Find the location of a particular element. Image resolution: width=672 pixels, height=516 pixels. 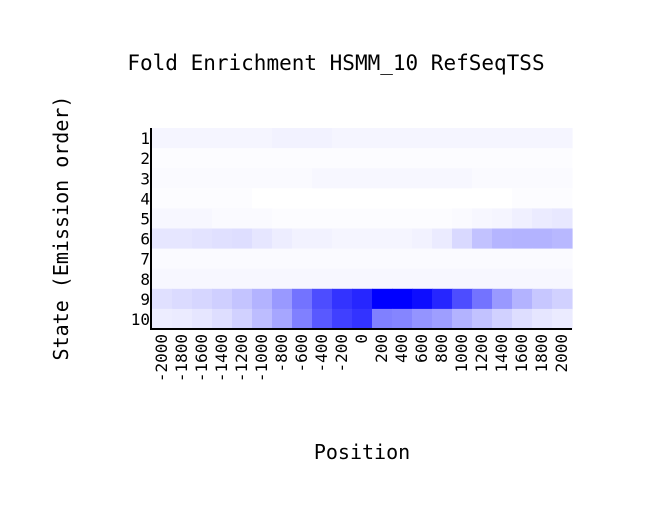

y-tick-label: 8 is located at coordinates (145, 279).